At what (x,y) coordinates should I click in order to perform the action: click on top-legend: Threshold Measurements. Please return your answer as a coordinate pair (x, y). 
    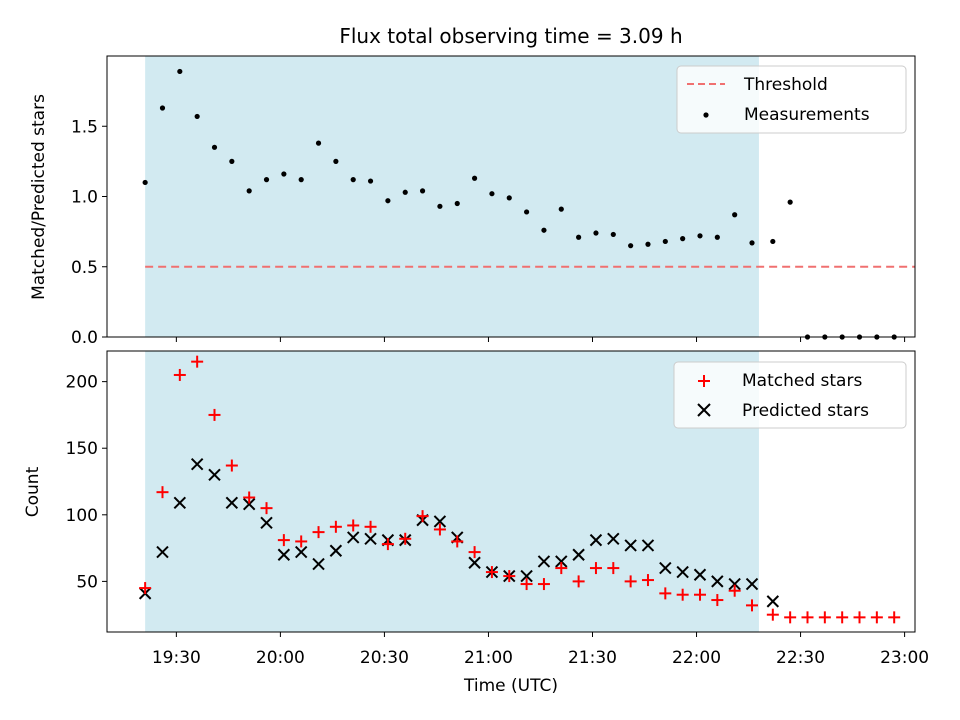
    Looking at the image, I should click on (791, 99).